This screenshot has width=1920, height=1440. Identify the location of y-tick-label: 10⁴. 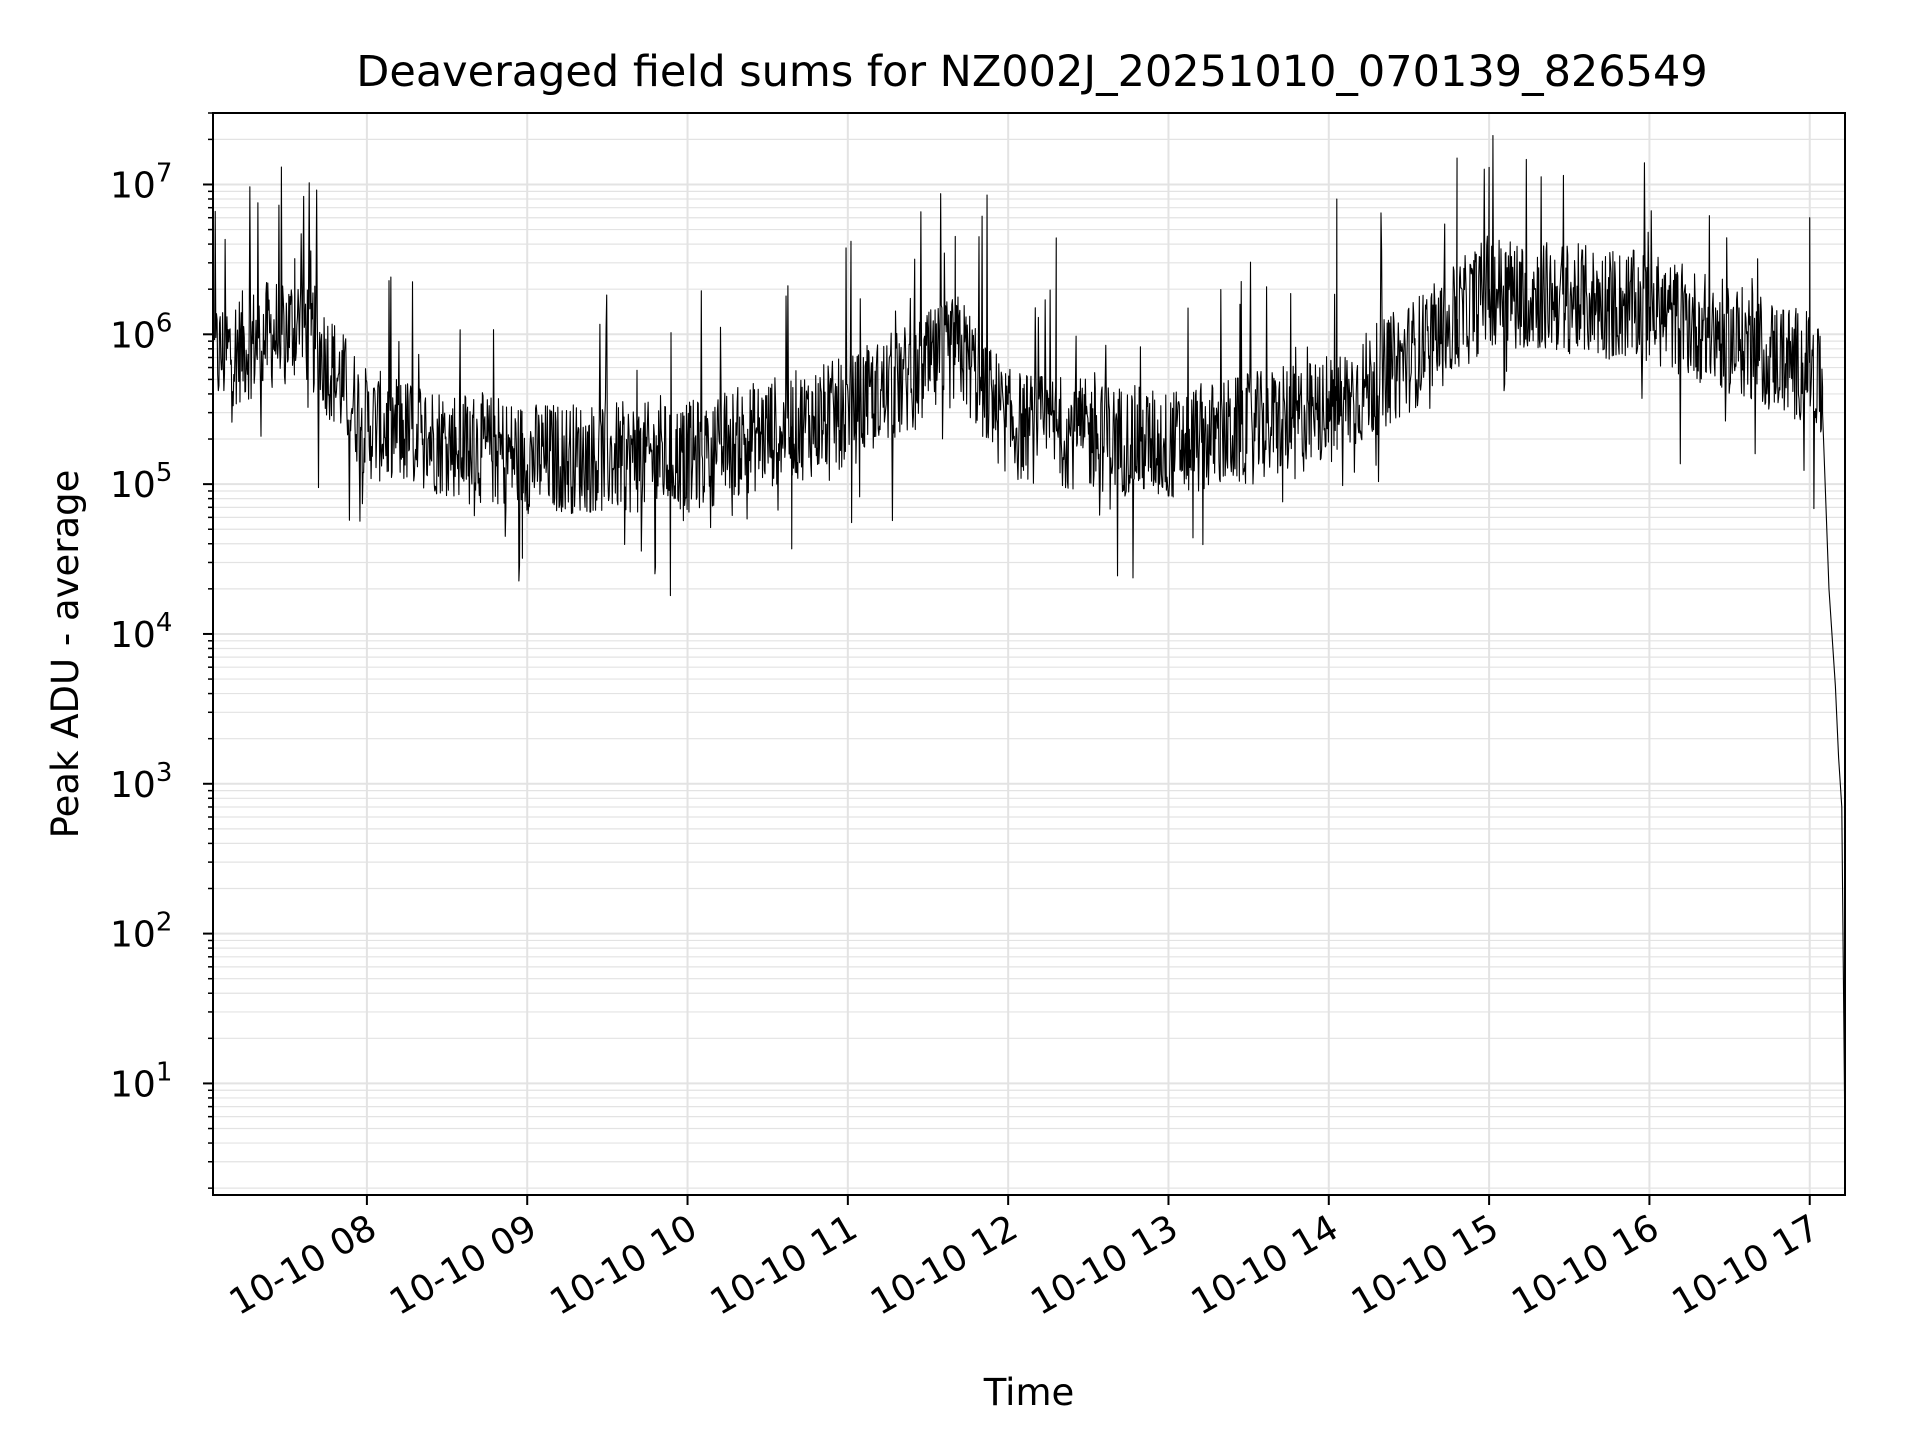
(141, 632).